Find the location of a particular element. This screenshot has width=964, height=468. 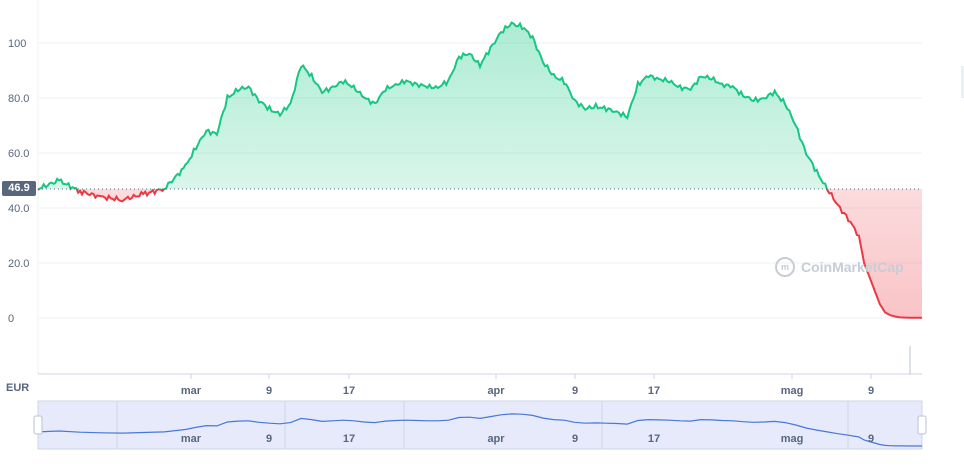

watermark-text: CoinMarketCap is located at coordinates (852, 267).